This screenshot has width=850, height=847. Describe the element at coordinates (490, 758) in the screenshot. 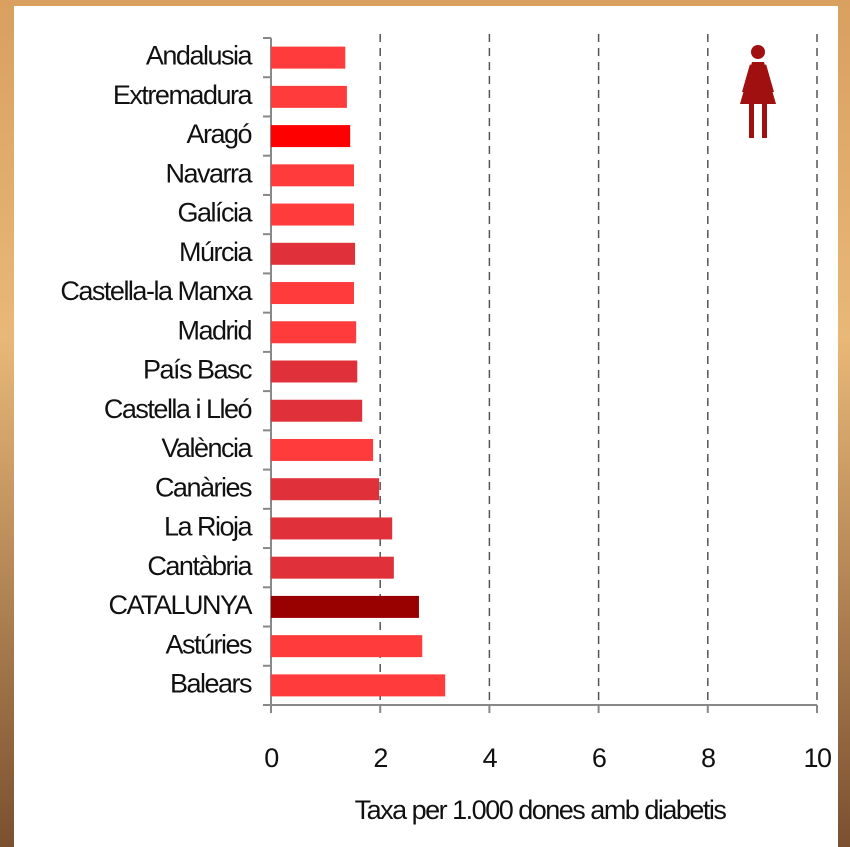

I see `x-tick-label: 4` at that location.